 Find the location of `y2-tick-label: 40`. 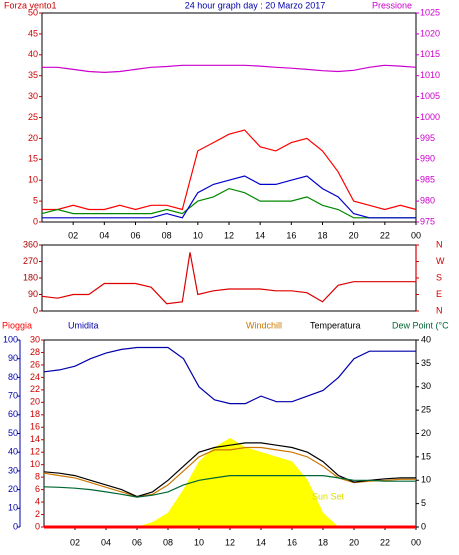

y2-tick-label: 40 is located at coordinates (426, 339).